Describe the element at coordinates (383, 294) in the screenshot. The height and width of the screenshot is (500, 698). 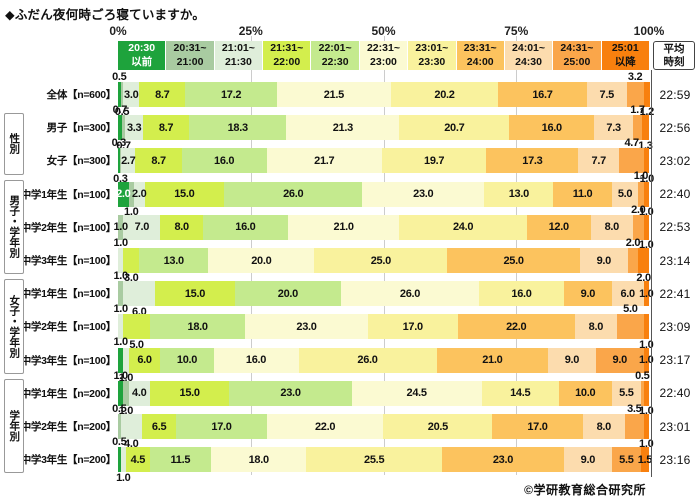
I see `stacked-bar: 1.0 6.0 15.0 20.0 26.0 16.0 9.0 6.0 1.0` at that location.